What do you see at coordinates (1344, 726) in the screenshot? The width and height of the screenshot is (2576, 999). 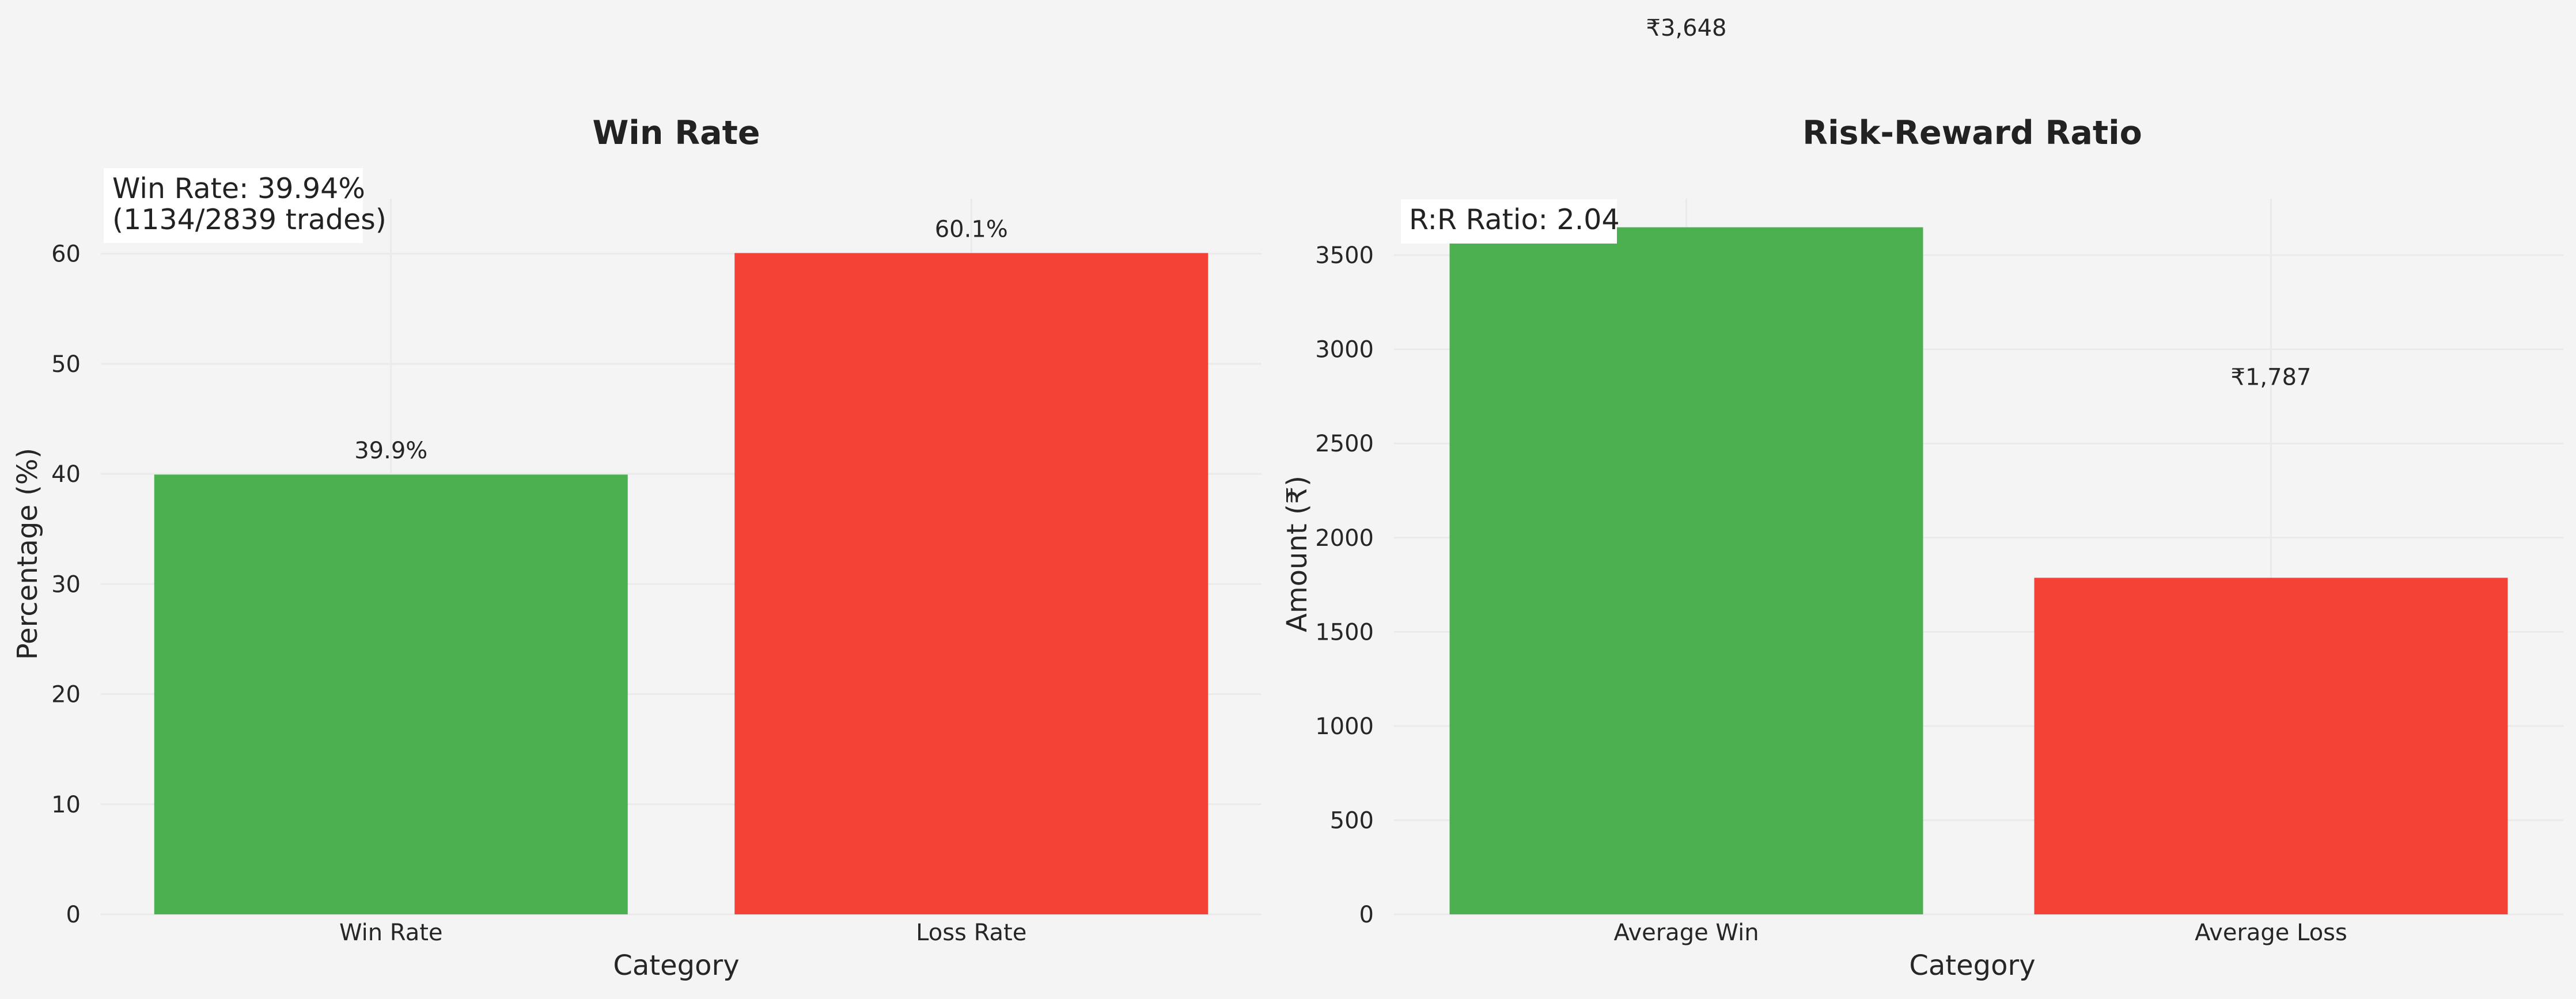 I see `y-tick-label: 1000` at bounding box center [1344, 726].